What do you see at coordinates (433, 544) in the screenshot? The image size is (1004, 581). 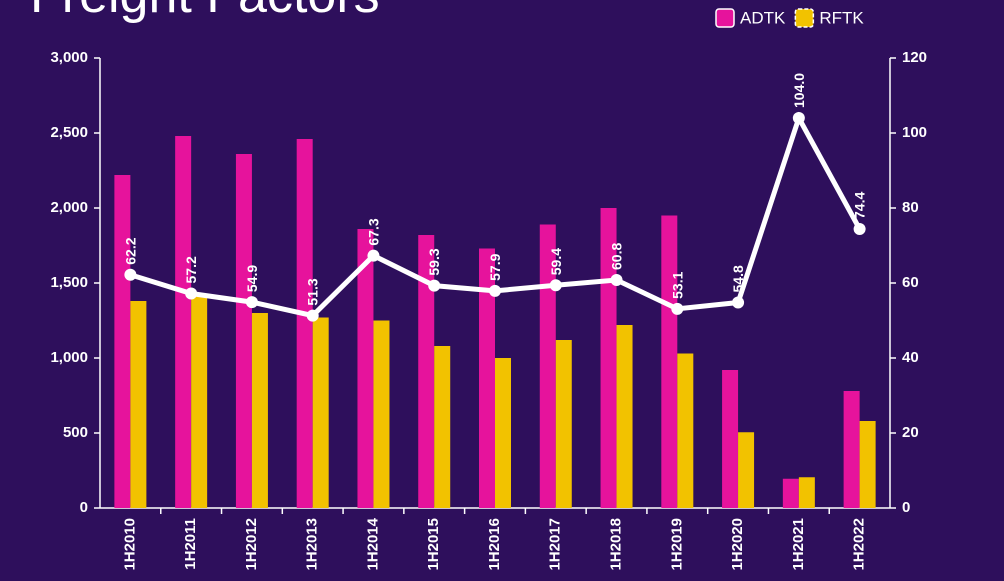 I see `x-tick-label: 1H2015` at bounding box center [433, 544].